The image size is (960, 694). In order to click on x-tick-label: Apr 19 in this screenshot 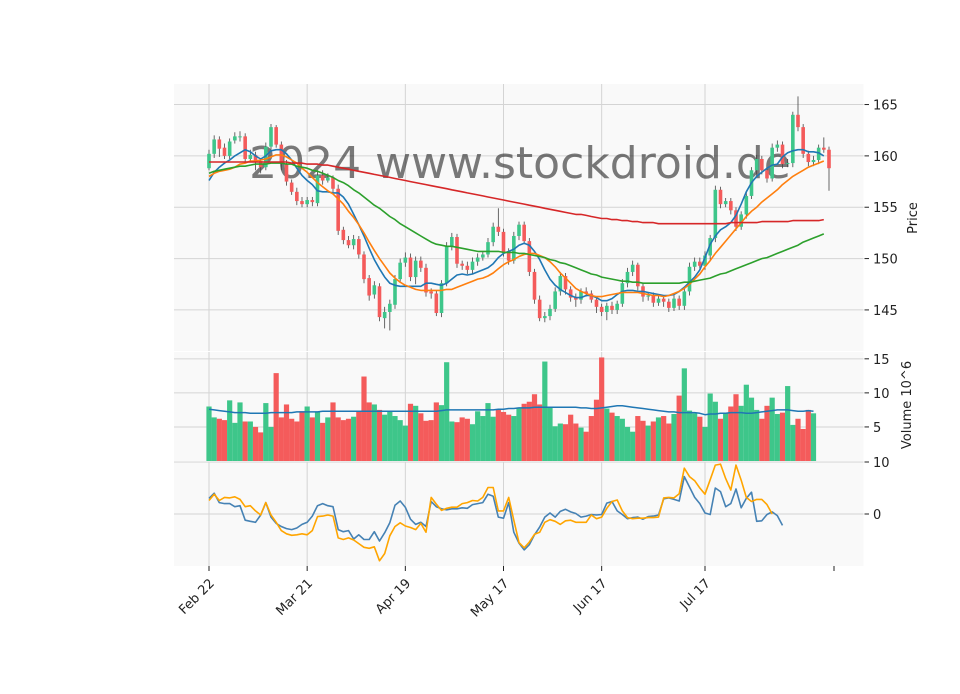, I will do `click(393, 596)`.